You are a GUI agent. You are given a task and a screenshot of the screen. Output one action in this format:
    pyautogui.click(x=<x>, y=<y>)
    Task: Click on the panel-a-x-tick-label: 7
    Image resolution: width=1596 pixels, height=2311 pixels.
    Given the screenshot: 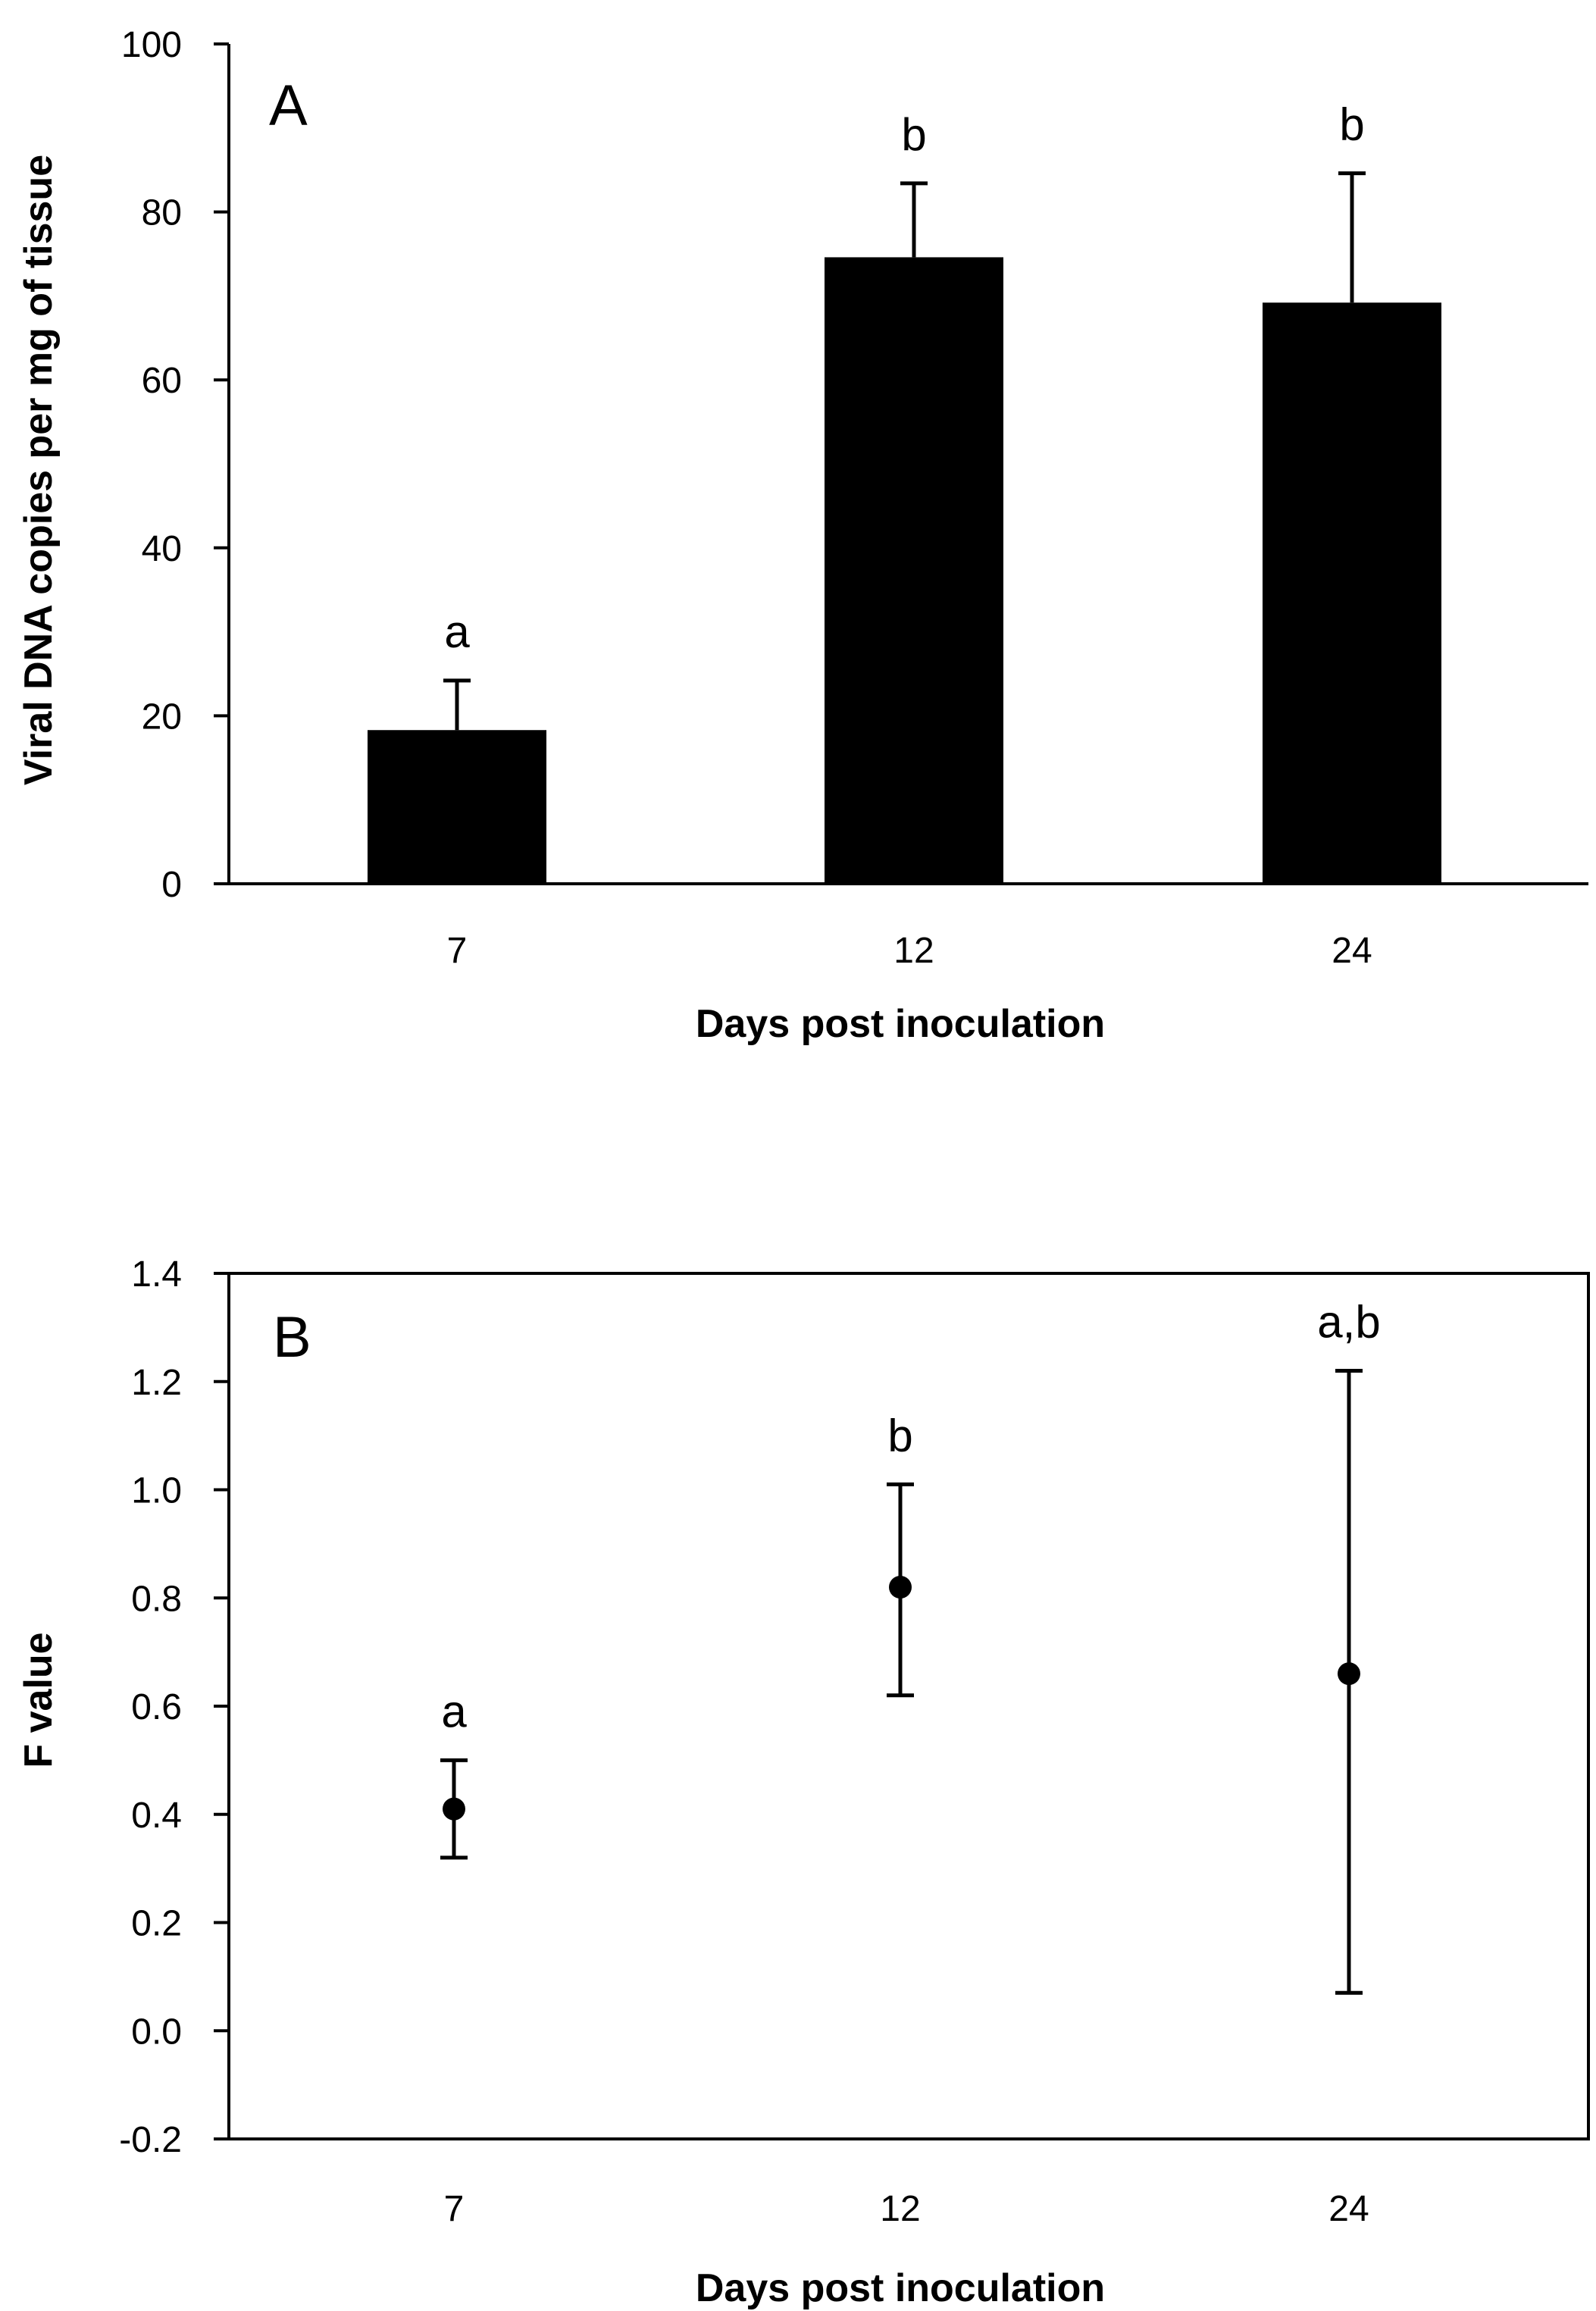 What is the action you would take?
    pyautogui.click(x=457, y=951)
    